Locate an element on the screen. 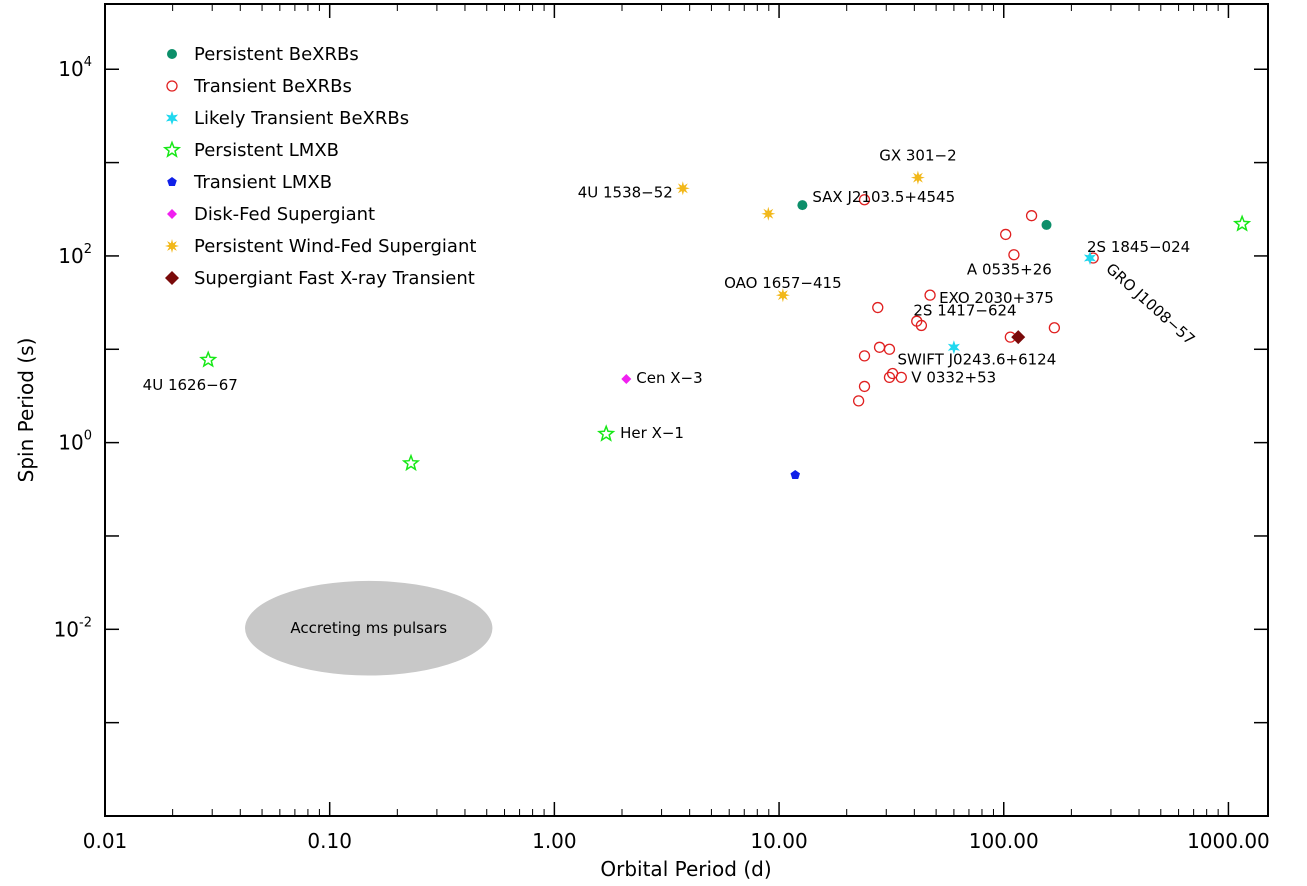  annotation-label: SWIFT J0243.6+6124 is located at coordinates (977, 359).